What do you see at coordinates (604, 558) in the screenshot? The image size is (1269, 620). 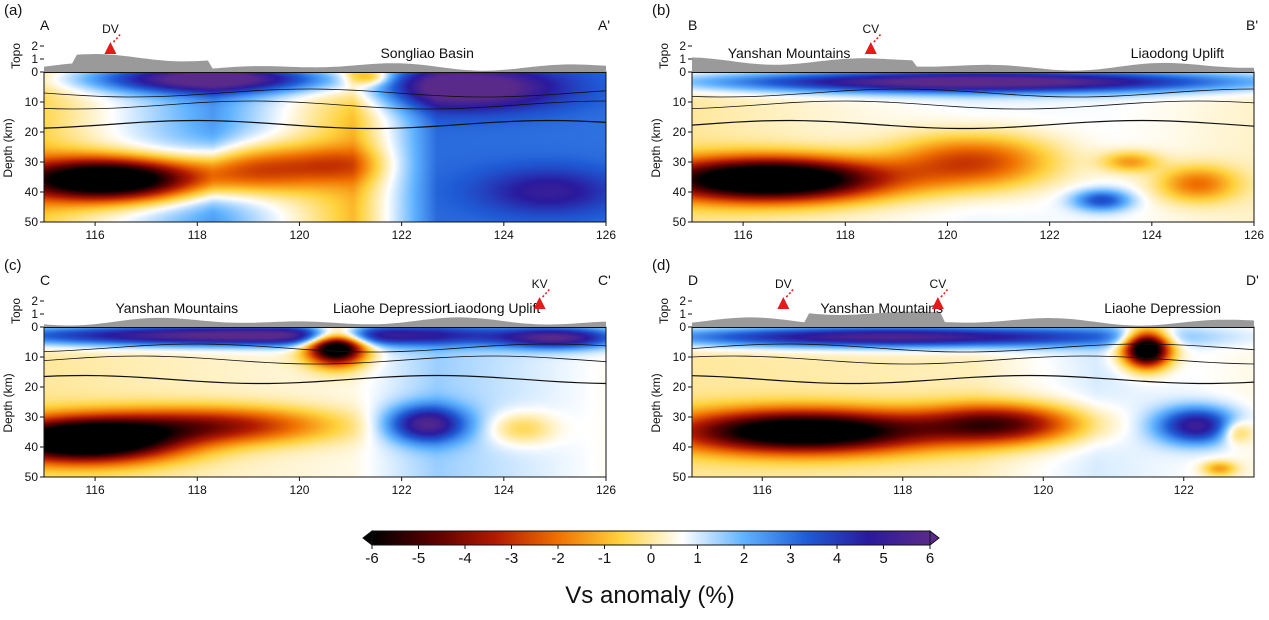 I see `colorbar-tick-label: -1` at bounding box center [604, 558].